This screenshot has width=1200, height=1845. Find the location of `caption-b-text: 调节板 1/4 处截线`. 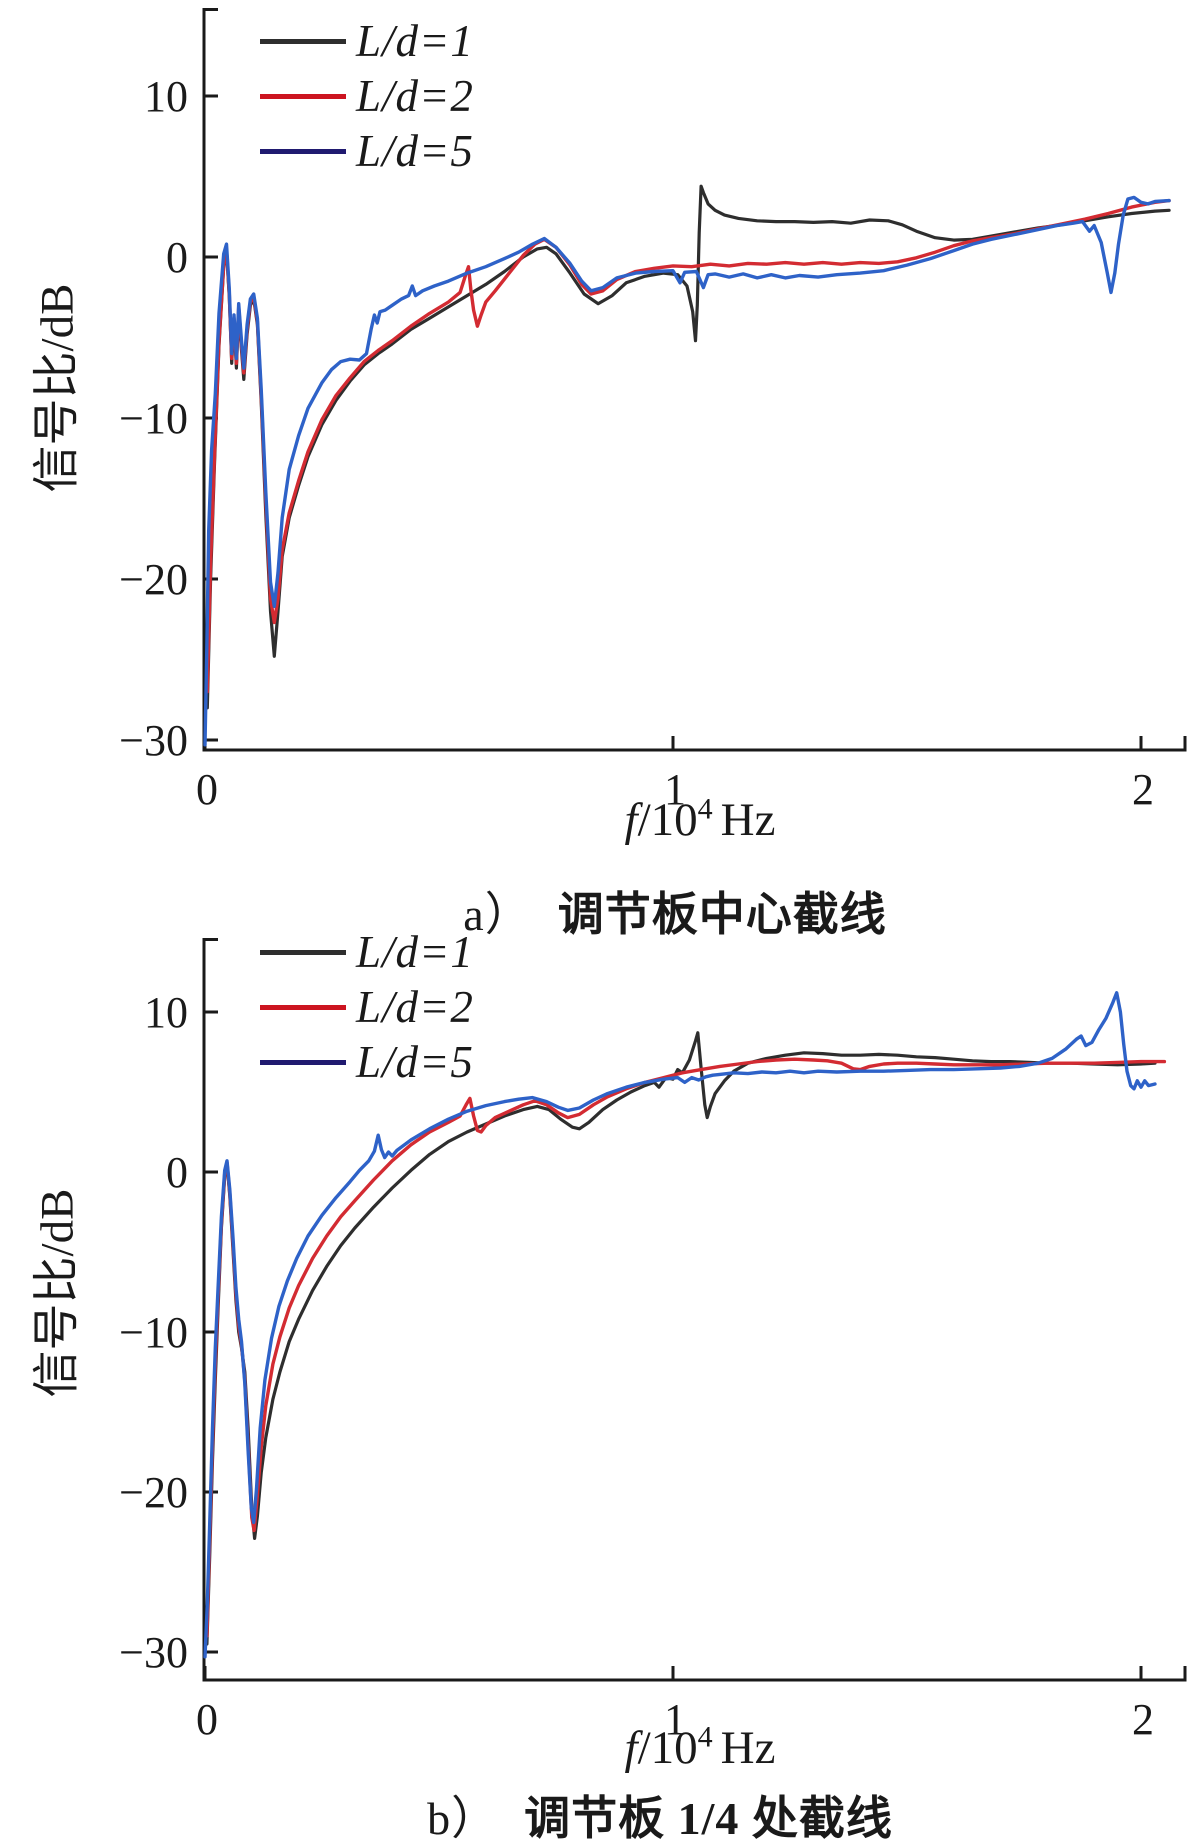

caption-b-text: 调节板 1/4 处截线 is located at coordinates (708, 1818).